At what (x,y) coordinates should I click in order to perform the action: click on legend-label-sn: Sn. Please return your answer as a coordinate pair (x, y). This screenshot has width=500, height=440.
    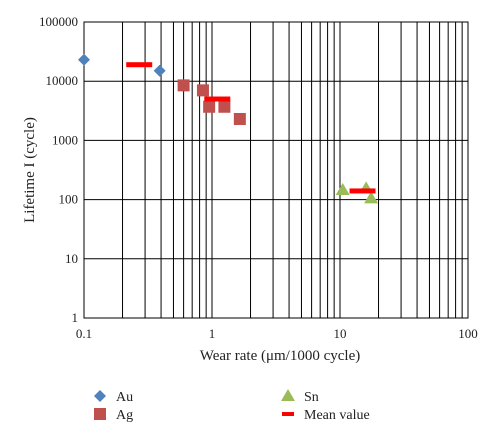
    Looking at the image, I should click on (311, 397).